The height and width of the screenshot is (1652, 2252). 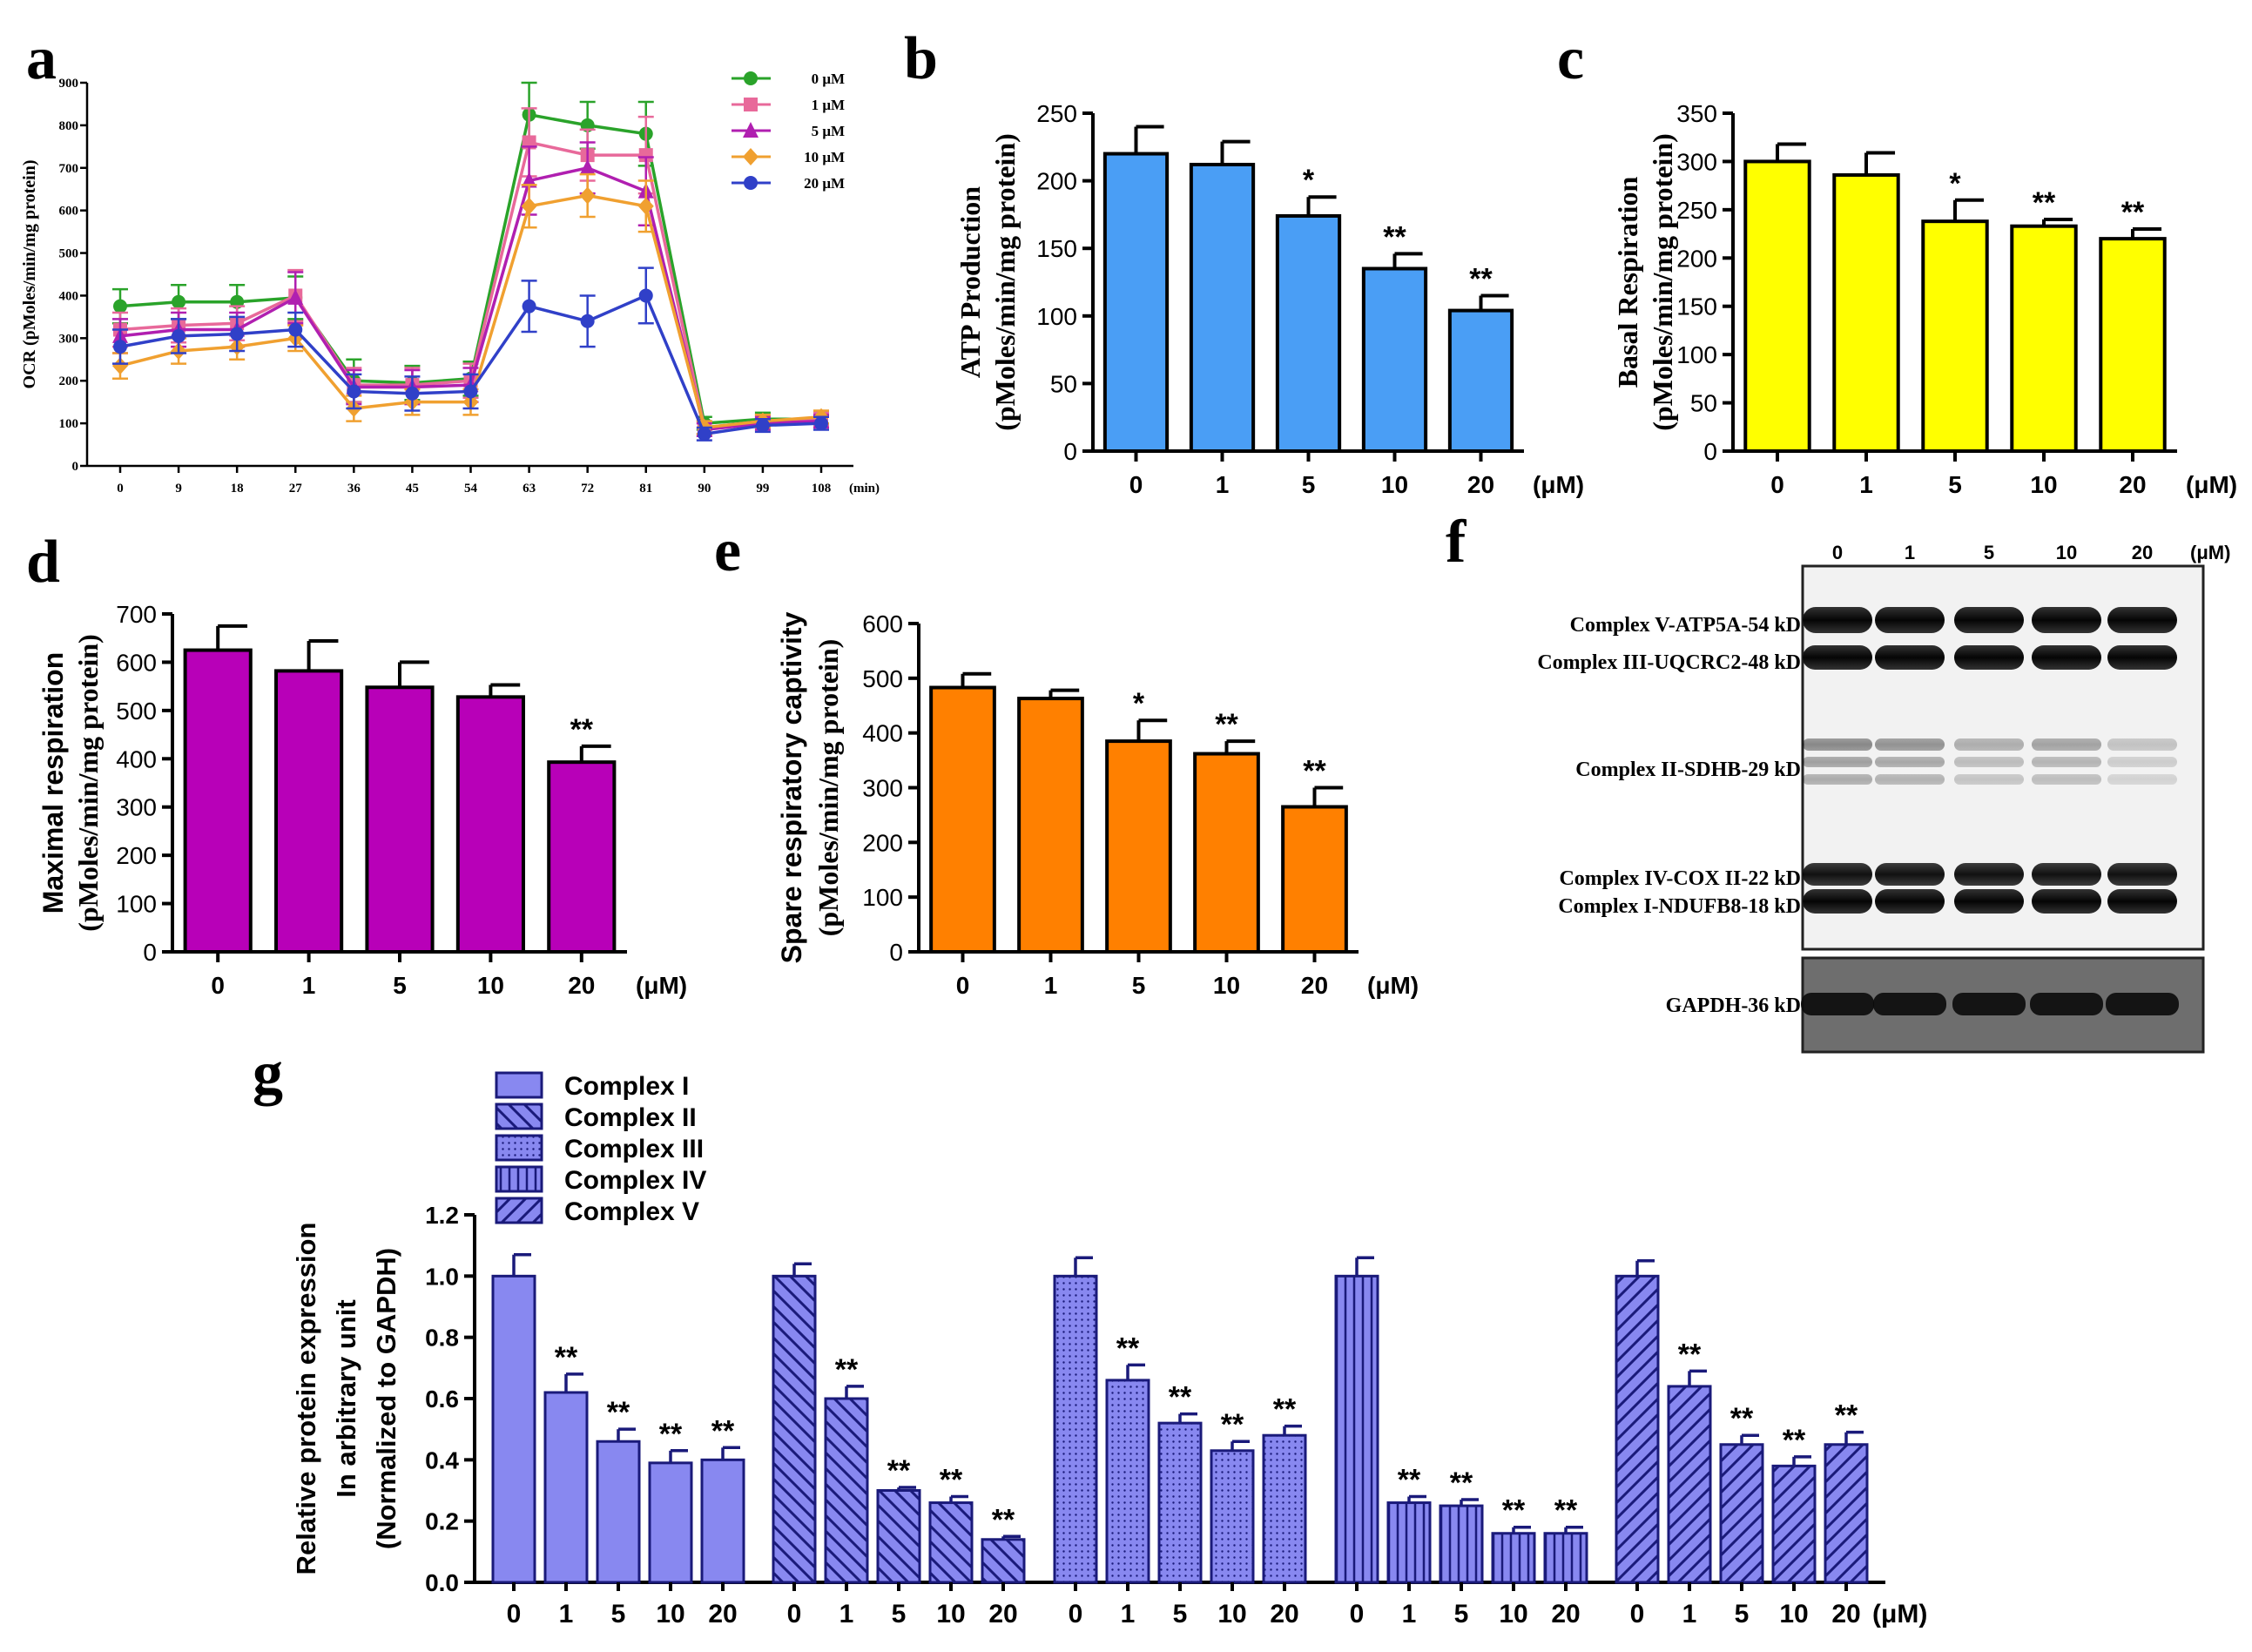 What do you see at coordinates (762, 489) in the screenshot?
I see `x-tick-label: 99` at bounding box center [762, 489].